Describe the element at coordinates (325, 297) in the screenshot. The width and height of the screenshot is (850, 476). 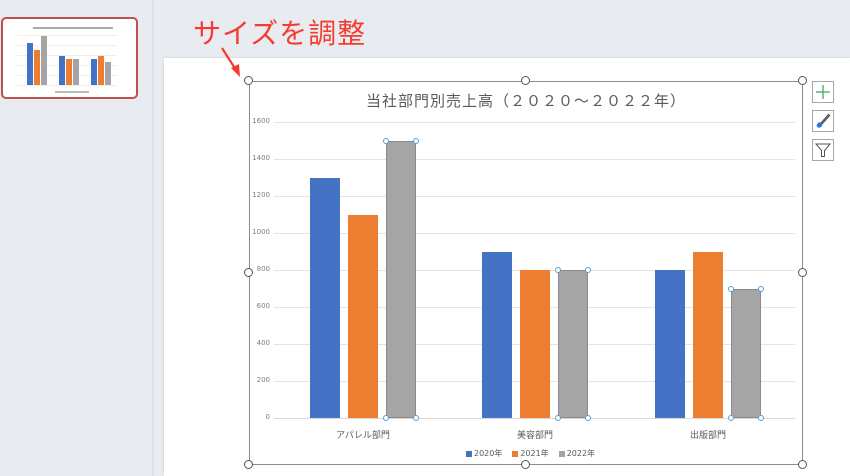
I see `bar-2020年-アパレル部門` at that location.